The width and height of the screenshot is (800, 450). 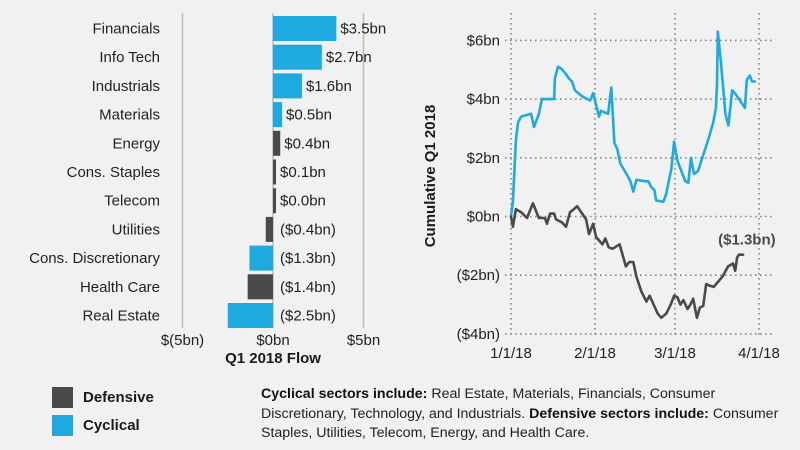 What do you see at coordinates (132, 201) in the screenshot?
I see `bar-category-label: Telecom` at bounding box center [132, 201].